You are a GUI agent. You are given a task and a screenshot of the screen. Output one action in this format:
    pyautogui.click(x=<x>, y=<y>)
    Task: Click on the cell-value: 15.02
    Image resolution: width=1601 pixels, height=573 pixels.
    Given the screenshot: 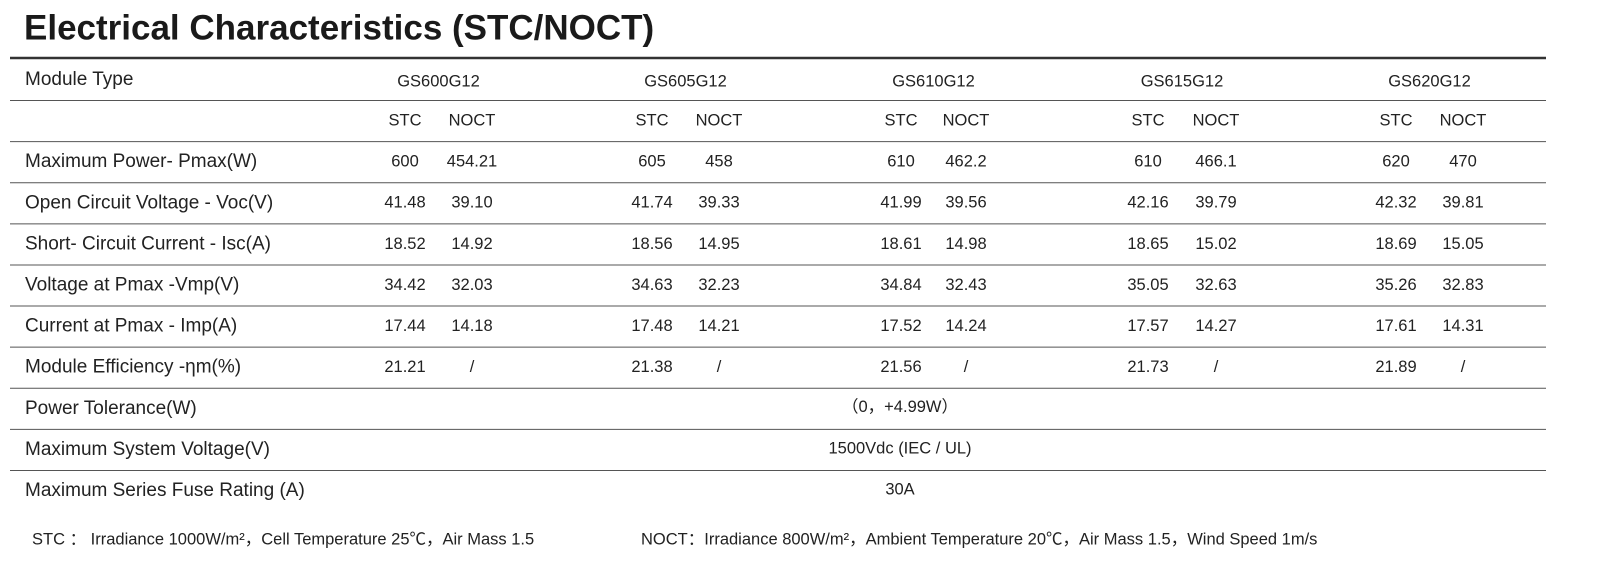 What is the action you would take?
    pyautogui.click(x=1215, y=244)
    